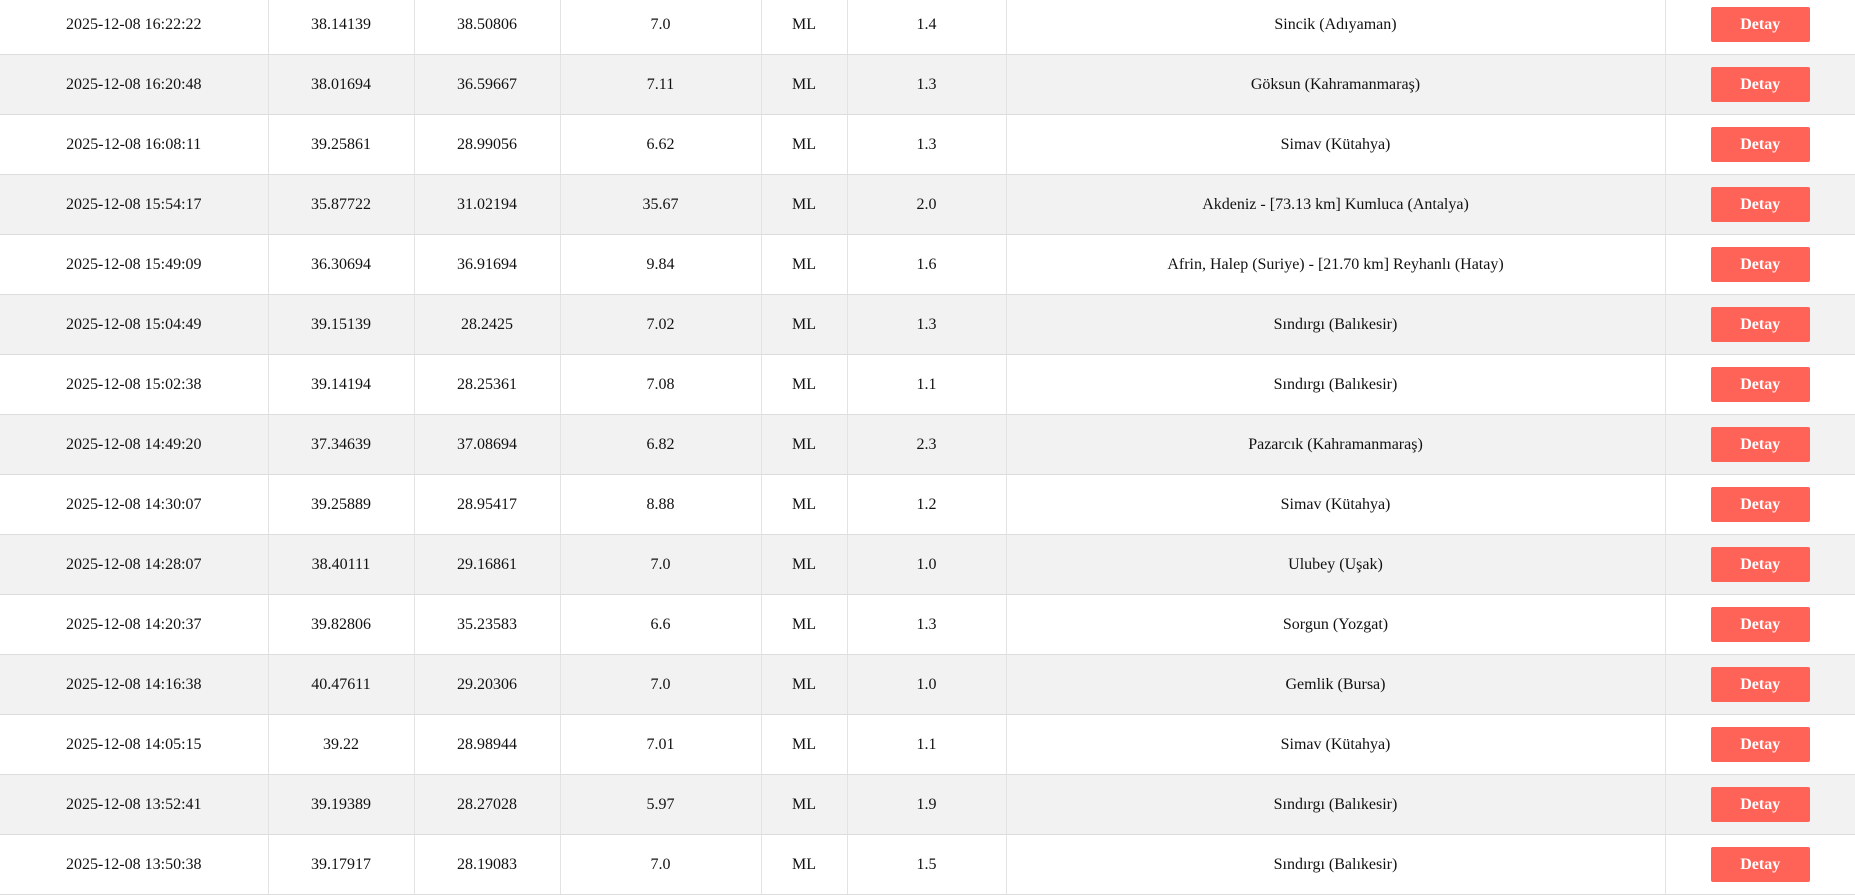 The width and height of the screenshot is (1855, 895). Describe the element at coordinates (134, 744) in the screenshot. I see `date-cell: 2025-12-08 14:05:15` at that location.